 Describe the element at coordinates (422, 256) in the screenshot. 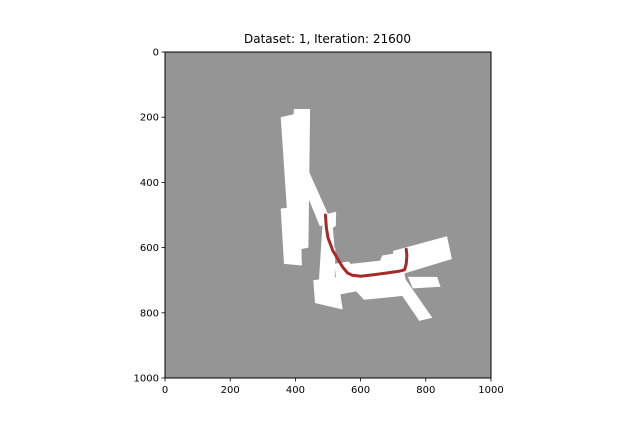

I see `free-region-beam-right` at that location.